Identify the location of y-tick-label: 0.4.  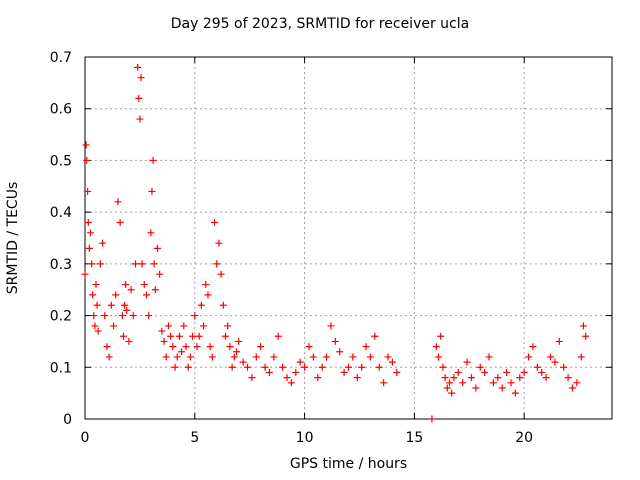
(61, 213).